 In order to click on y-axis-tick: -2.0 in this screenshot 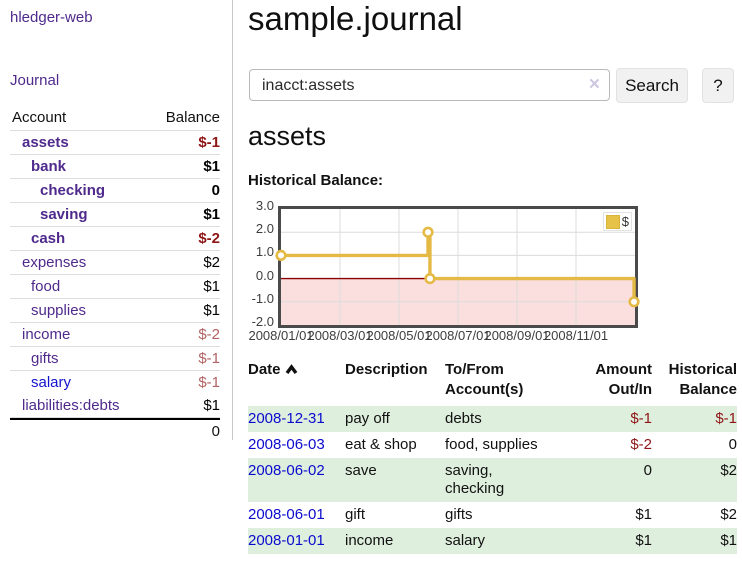, I will do `click(262, 321)`.